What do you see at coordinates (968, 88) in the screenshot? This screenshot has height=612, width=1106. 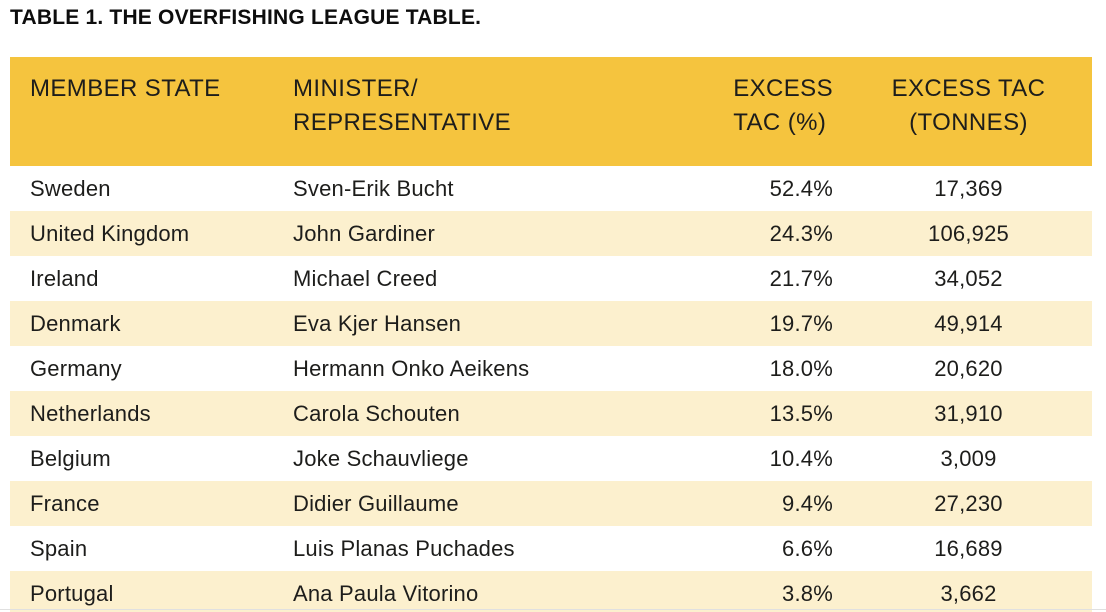 I see `header-excess-tac-tonnes-line1: EXCESS TAC` at bounding box center [968, 88].